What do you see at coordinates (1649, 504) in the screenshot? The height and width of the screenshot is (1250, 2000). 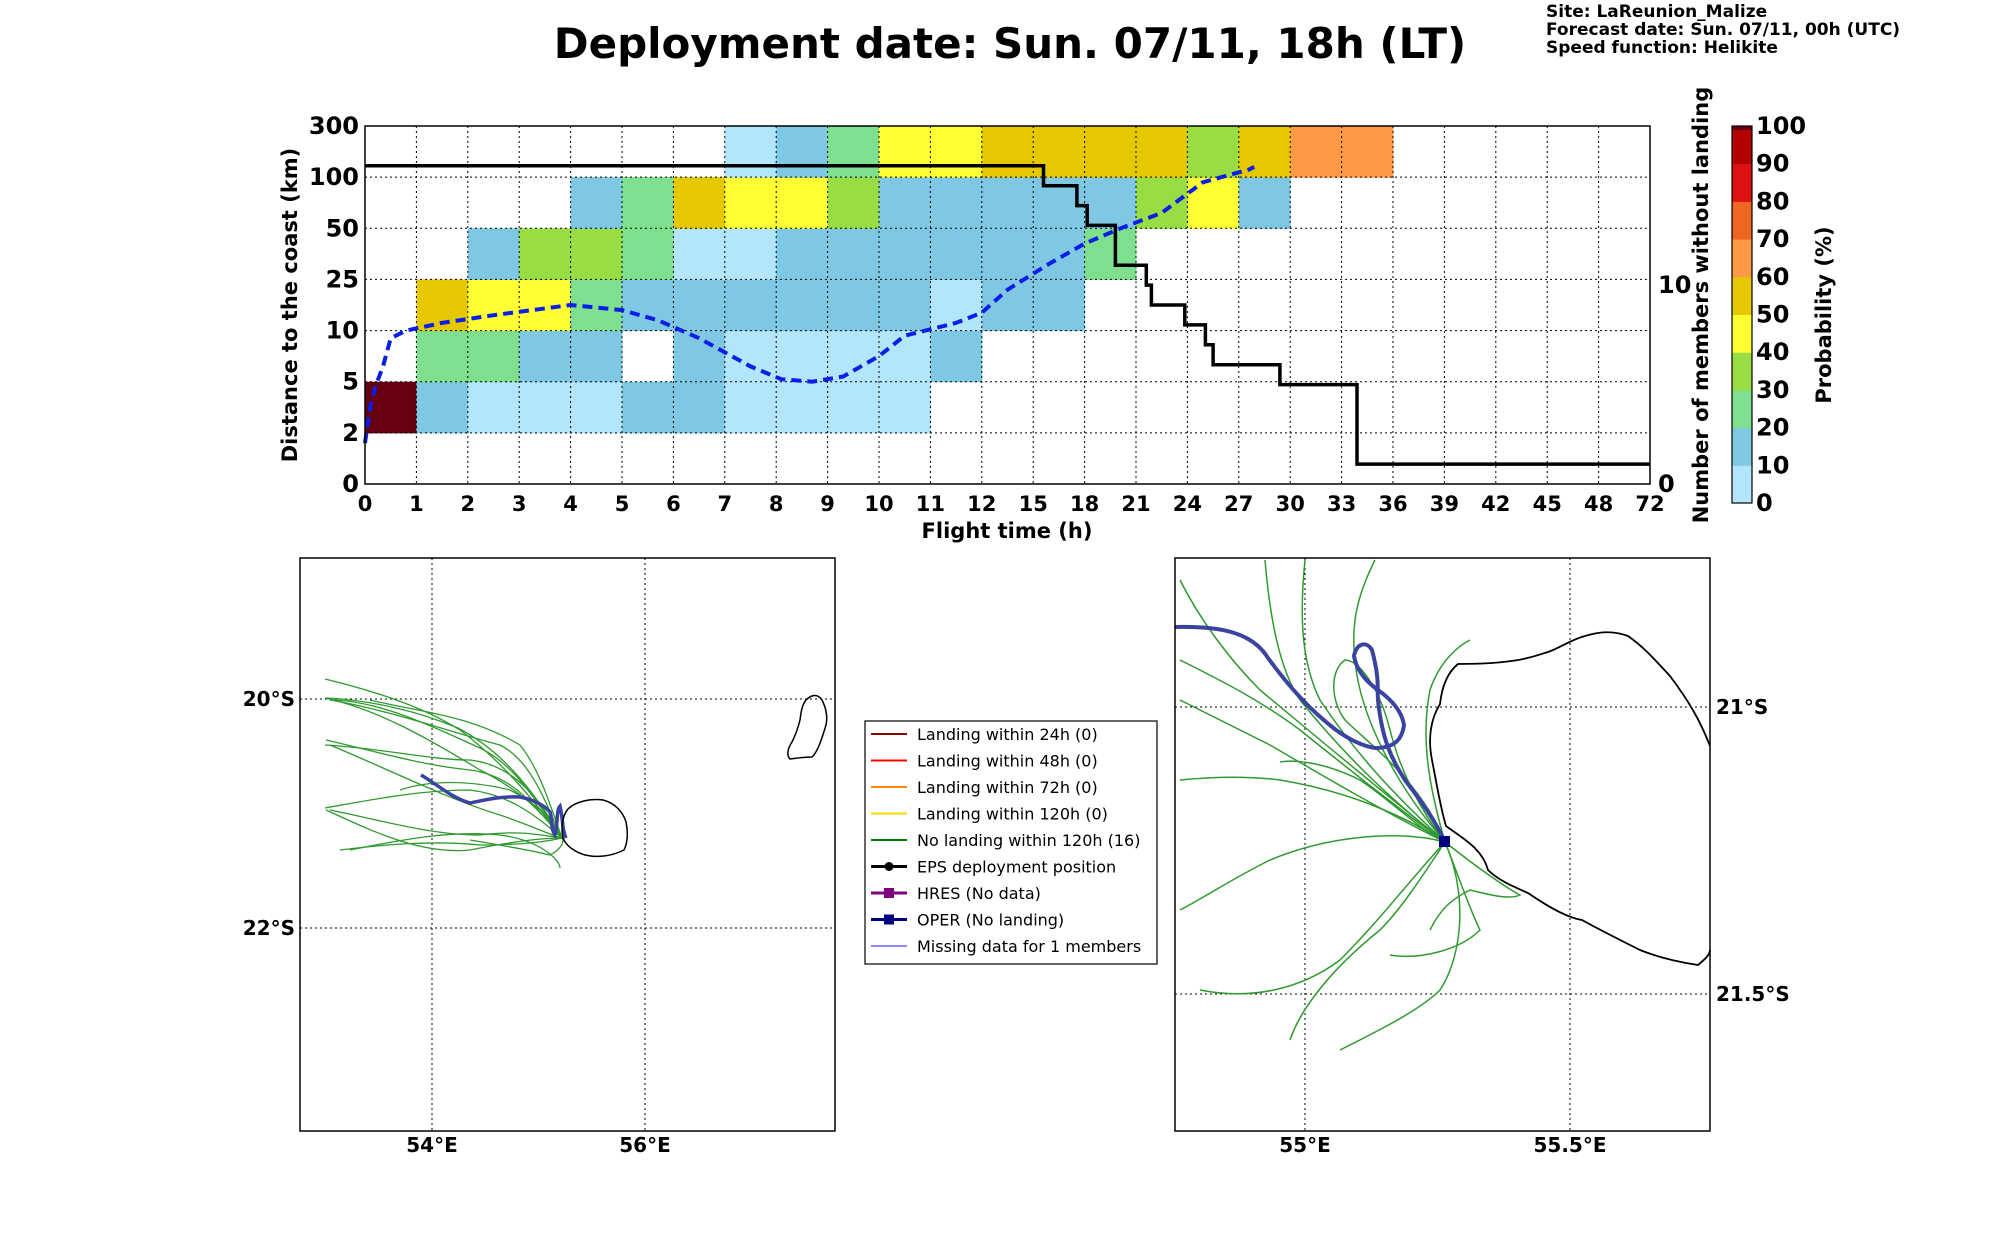 I see `x-tick-label: 72` at bounding box center [1649, 504].